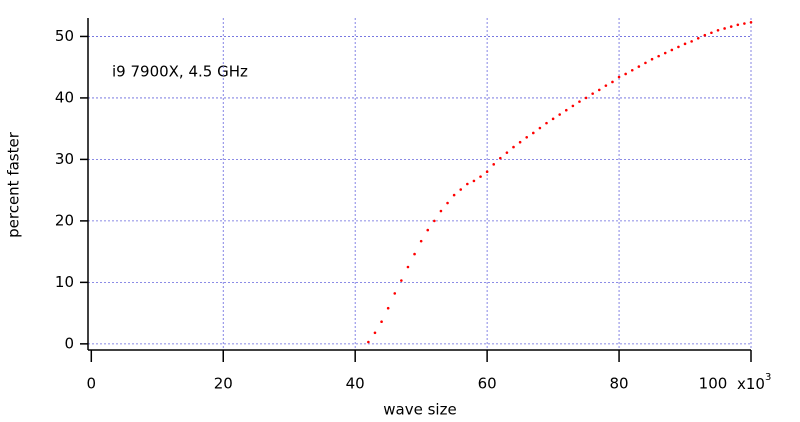 Image resolution: width=800 pixels, height=422 pixels. What do you see at coordinates (713, 384) in the screenshot?
I see `x-tick-label: 100` at bounding box center [713, 384].